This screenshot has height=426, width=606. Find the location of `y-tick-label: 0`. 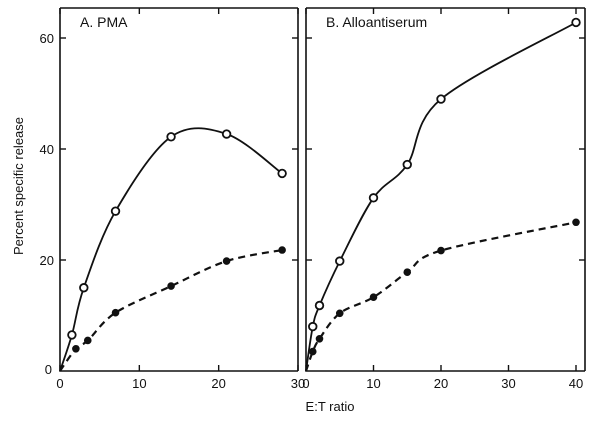

y-tick-label: 0 is located at coordinates (48, 369).